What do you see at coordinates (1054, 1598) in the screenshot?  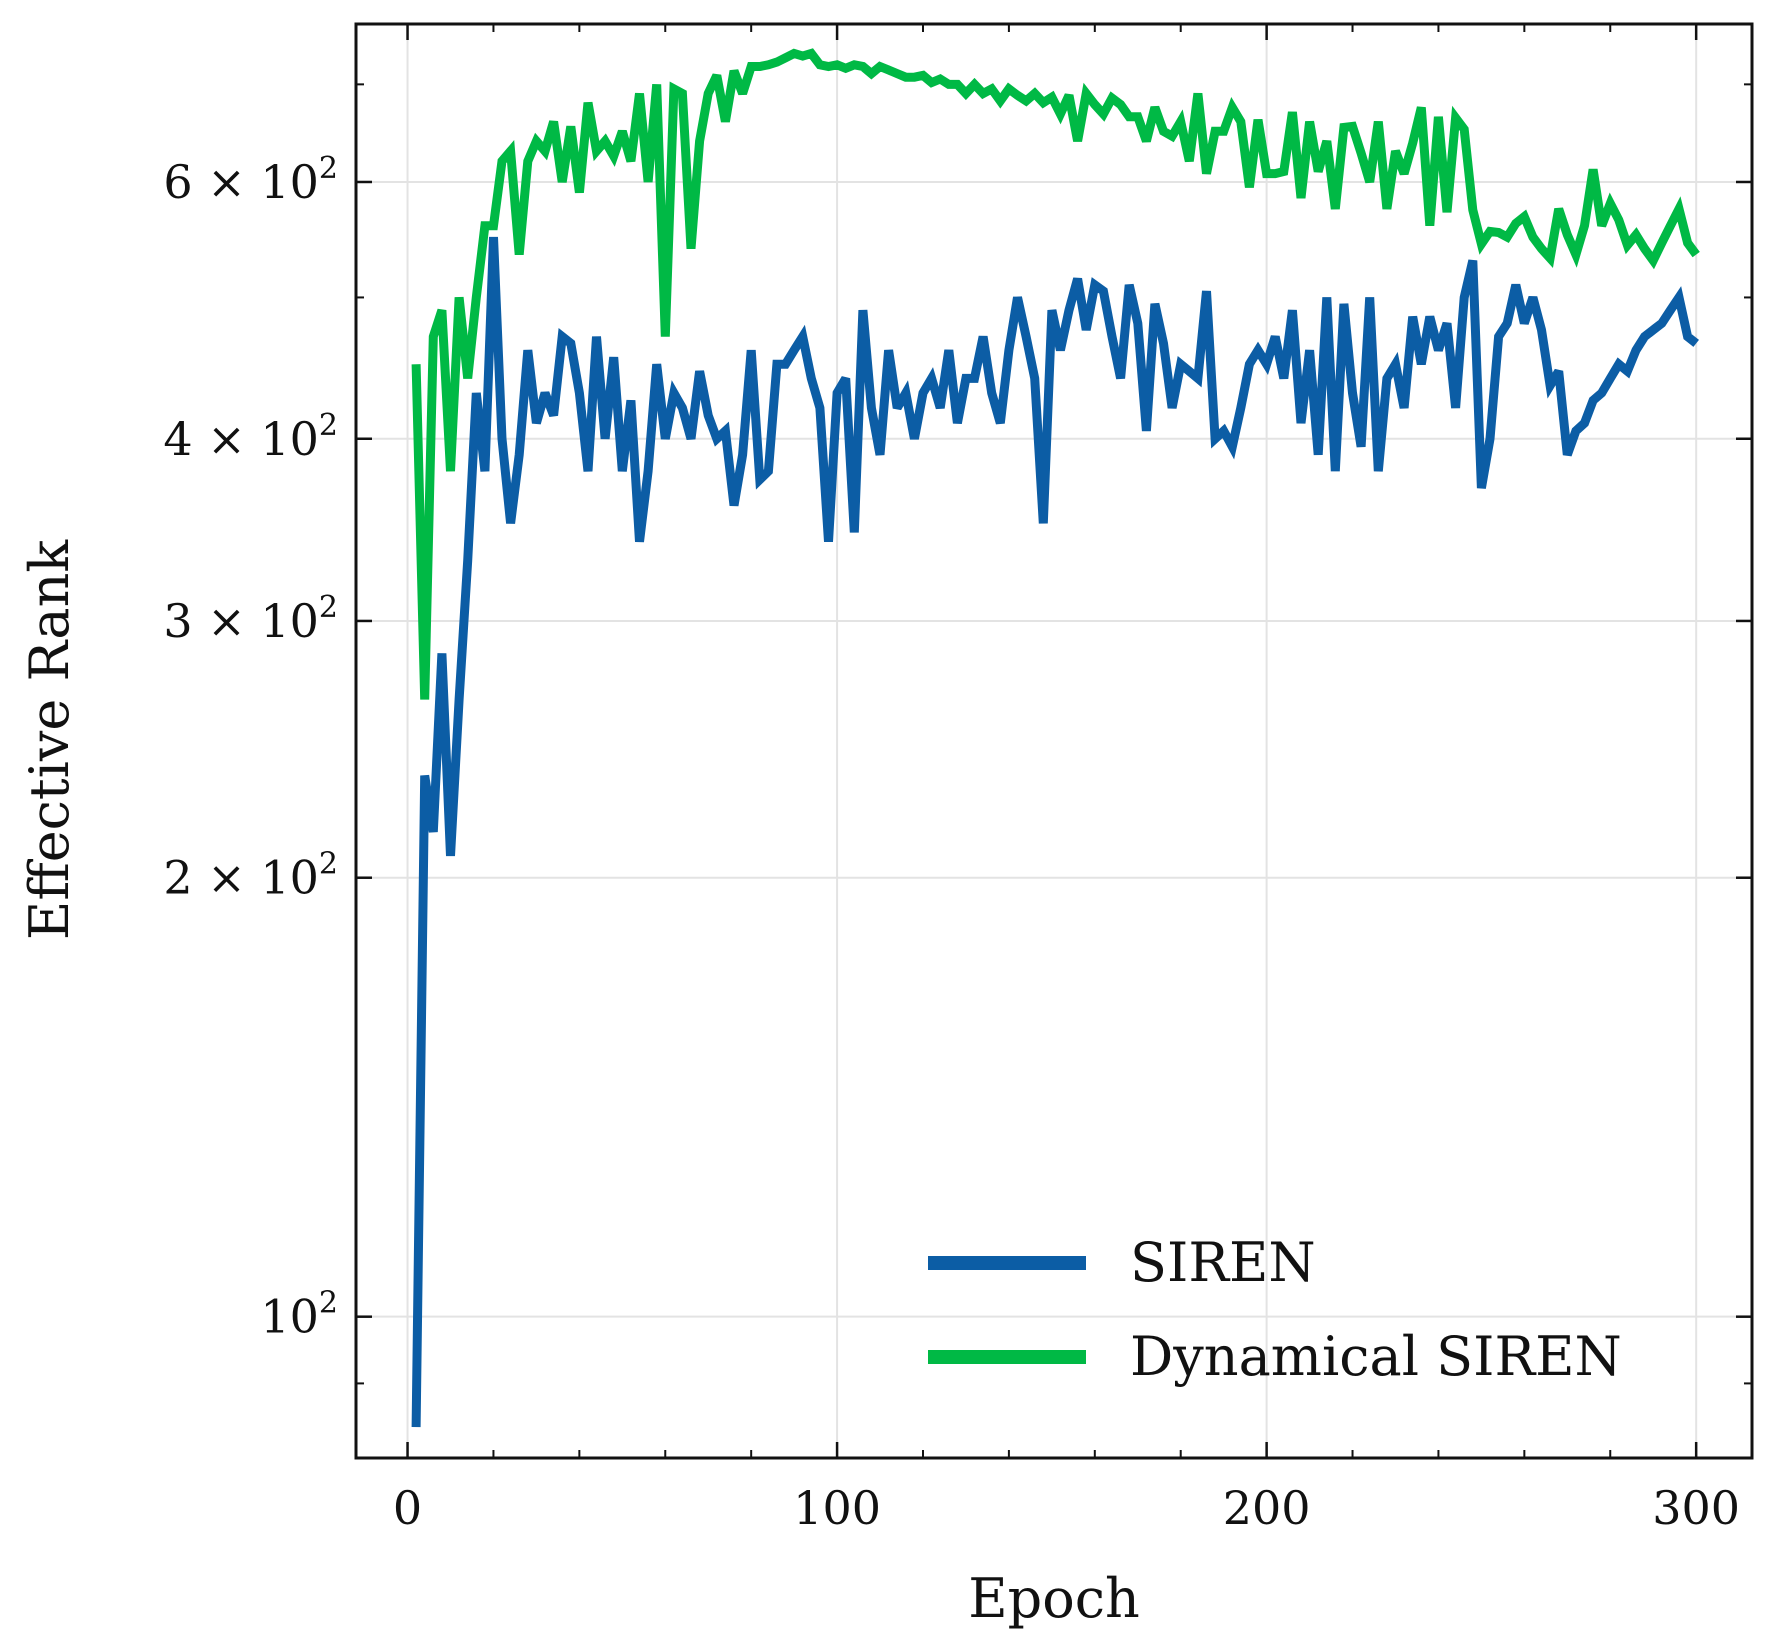 I see `x-axis-title: Epoch` at bounding box center [1054, 1598].